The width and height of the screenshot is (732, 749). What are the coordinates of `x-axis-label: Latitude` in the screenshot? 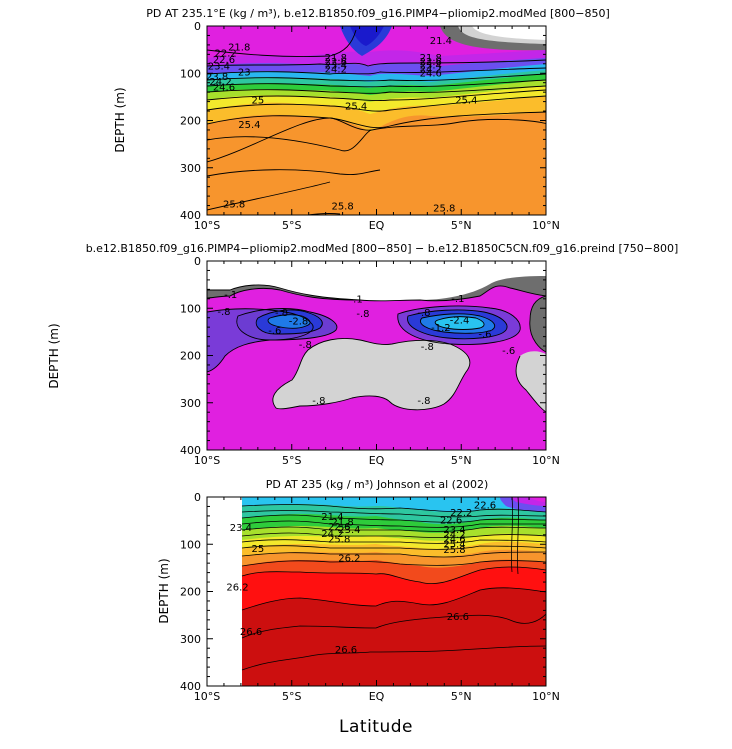 It's located at (376, 727).